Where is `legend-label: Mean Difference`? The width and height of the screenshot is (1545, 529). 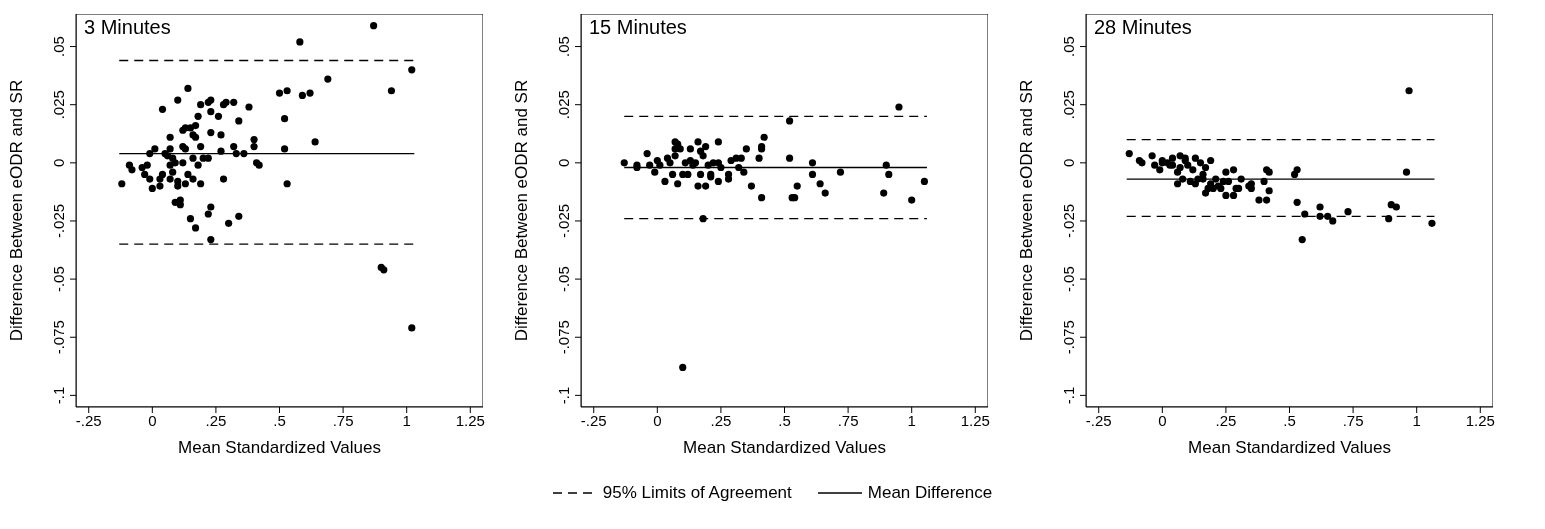 legend-label: Mean Difference is located at coordinates (930, 493).